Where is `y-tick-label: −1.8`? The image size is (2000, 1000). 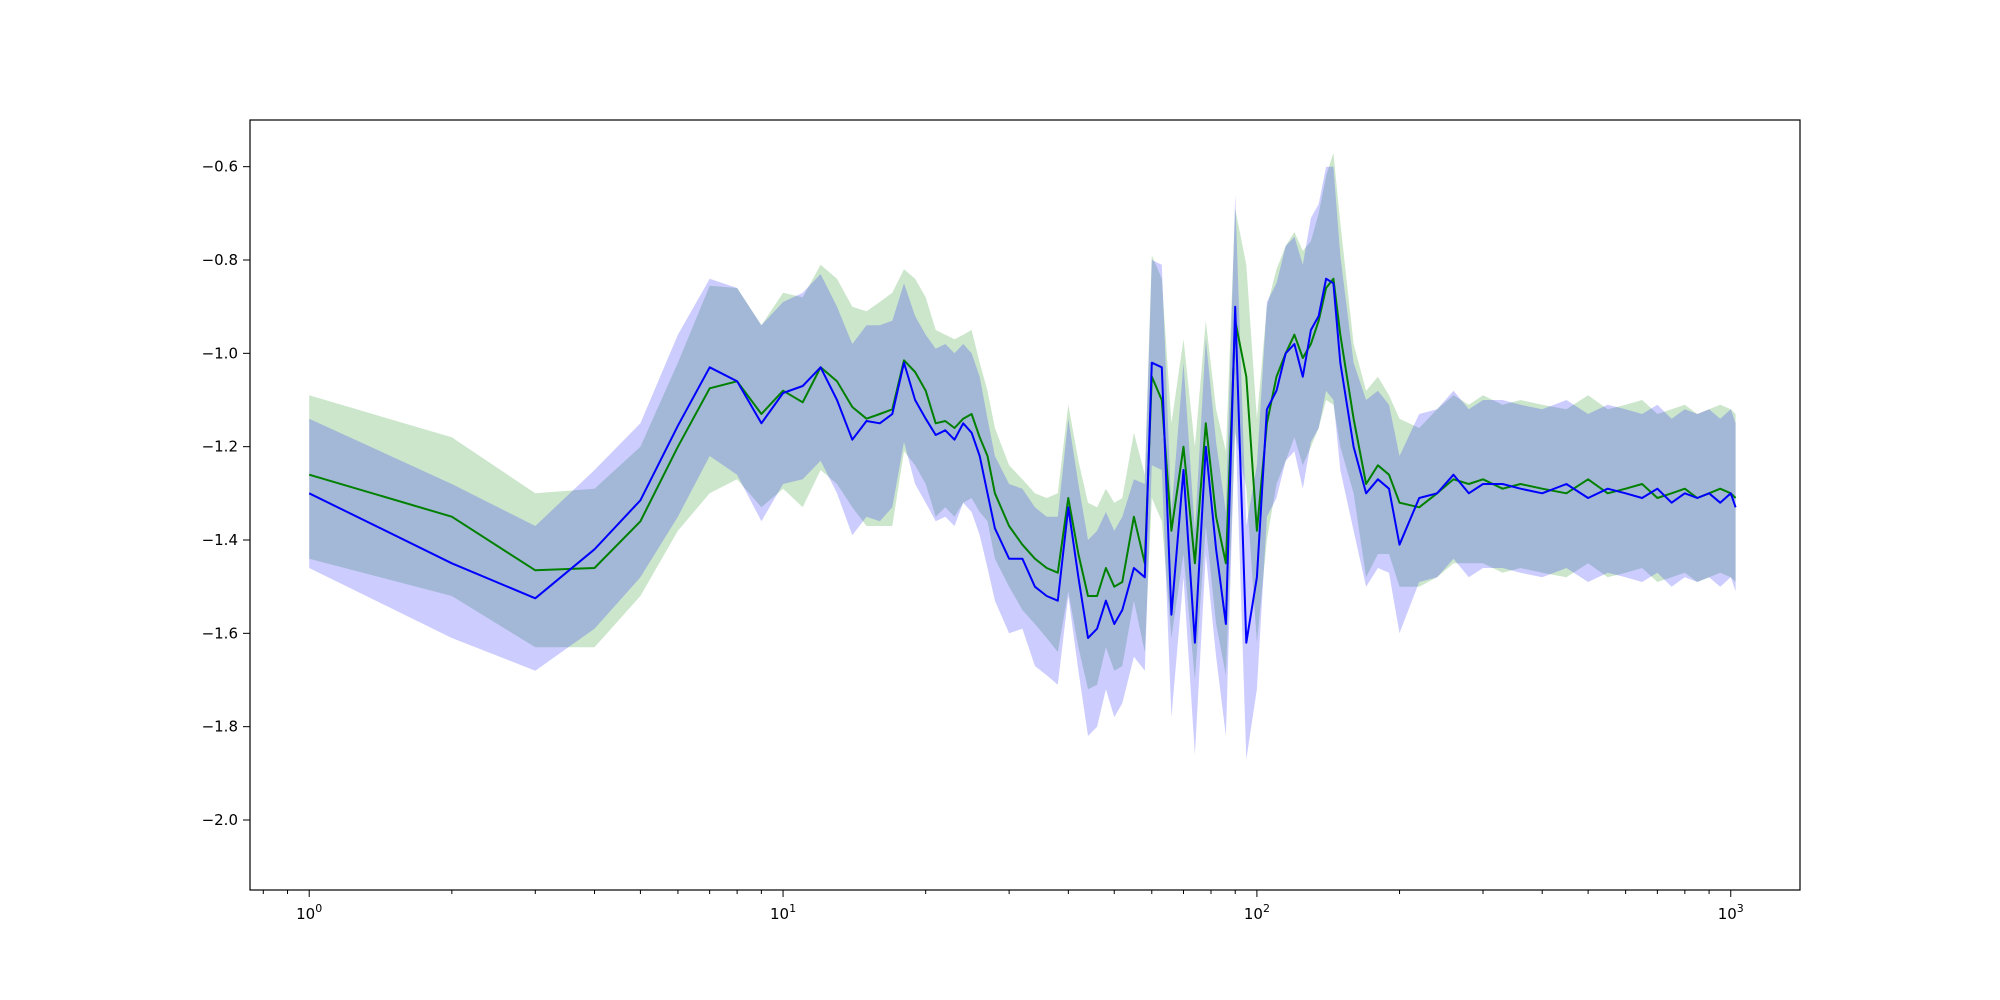 y-tick-label: −1.8 is located at coordinates (220, 727).